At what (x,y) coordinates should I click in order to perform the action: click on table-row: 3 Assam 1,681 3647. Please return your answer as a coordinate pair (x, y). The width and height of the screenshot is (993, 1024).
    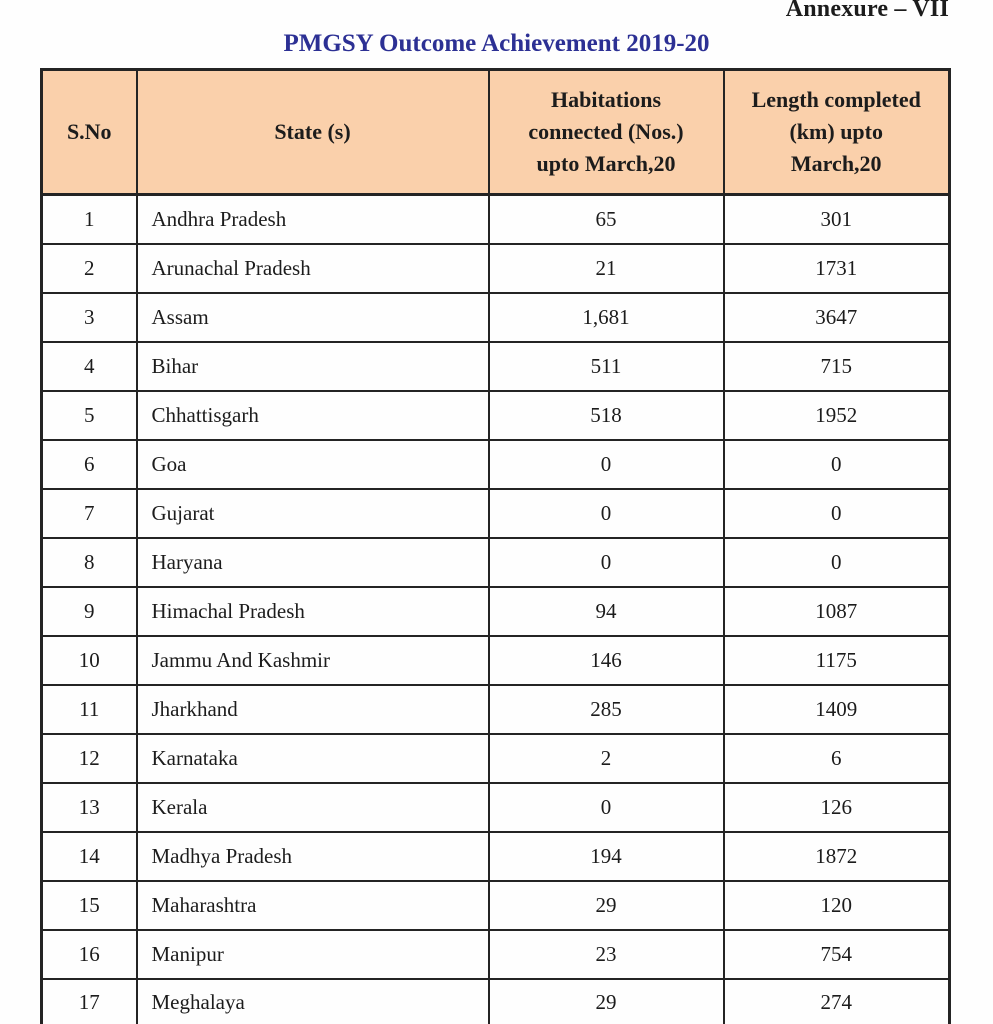
    Looking at the image, I should click on (495, 317).